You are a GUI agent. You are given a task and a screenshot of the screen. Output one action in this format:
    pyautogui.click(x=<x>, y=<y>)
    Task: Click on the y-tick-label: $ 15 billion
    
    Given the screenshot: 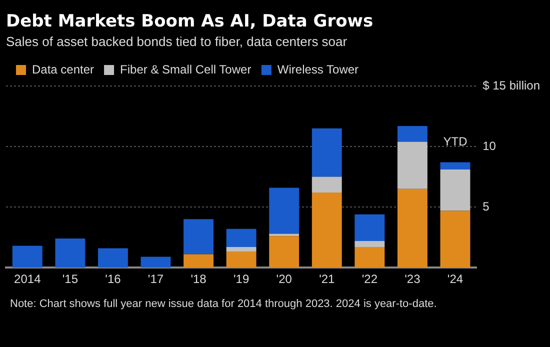 What is the action you would take?
    pyautogui.click(x=511, y=85)
    